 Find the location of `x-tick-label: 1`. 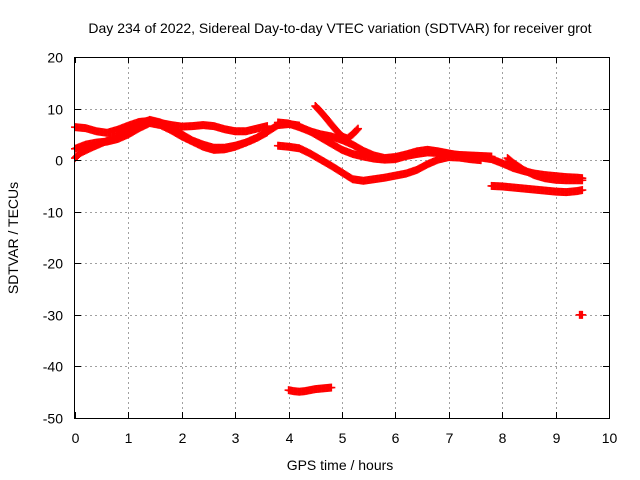

x-tick-label: 1 is located at coordinates (129, 438).